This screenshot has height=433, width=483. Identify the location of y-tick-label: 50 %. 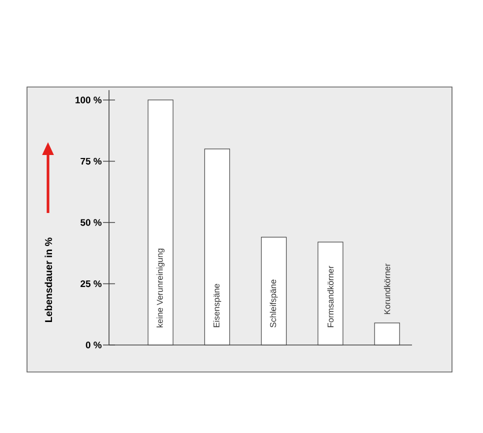
(91, 222).